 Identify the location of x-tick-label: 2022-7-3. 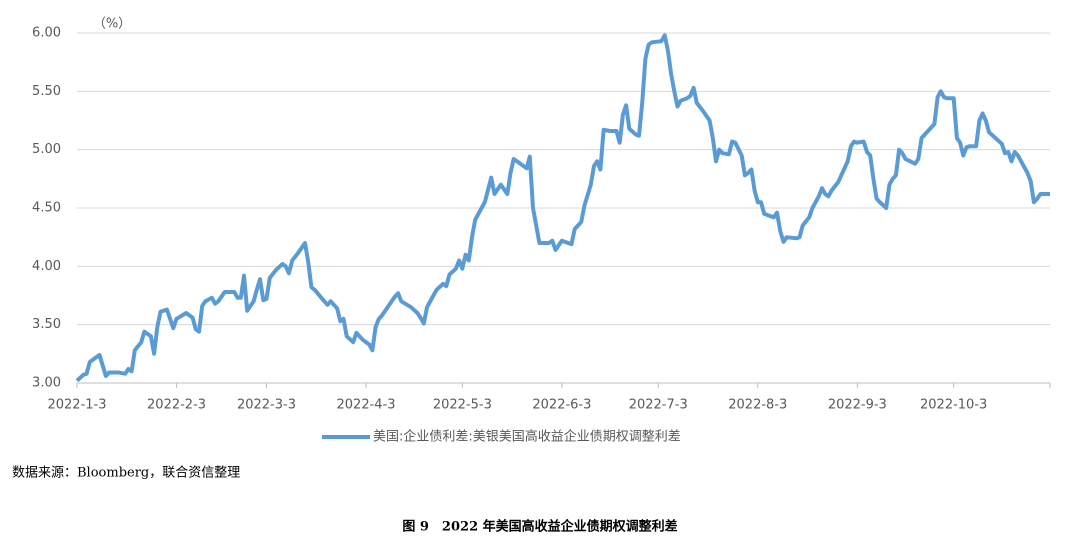
(658, 405).